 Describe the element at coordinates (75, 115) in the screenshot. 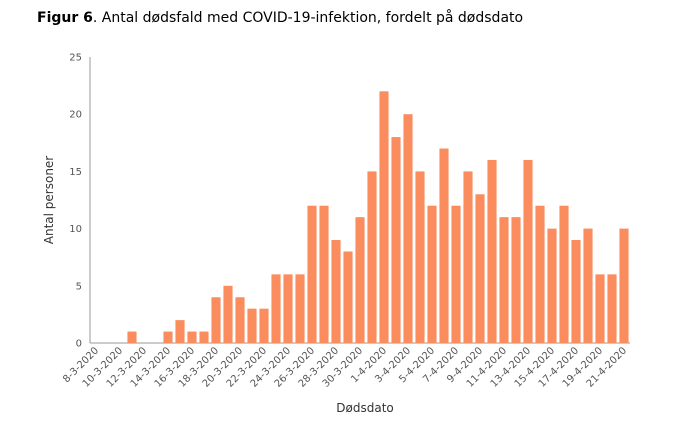

I see `y-tick-label: 20` at that location.